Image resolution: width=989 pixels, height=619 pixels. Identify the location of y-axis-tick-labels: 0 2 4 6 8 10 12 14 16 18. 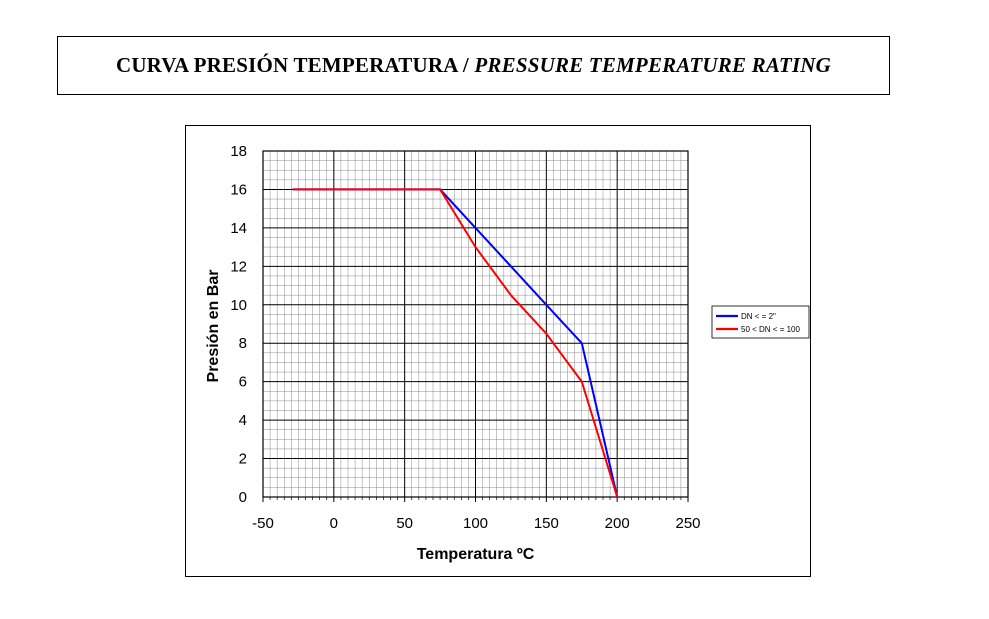
(238, 324).